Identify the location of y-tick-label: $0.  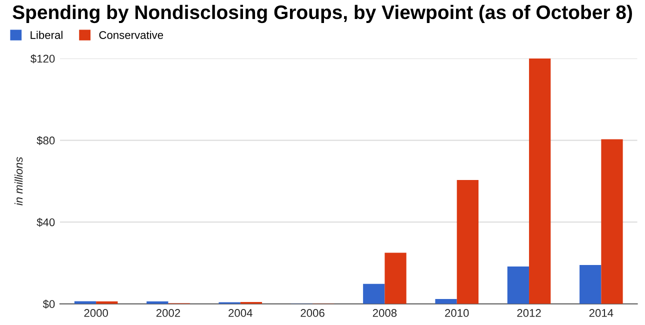
(48, 304).